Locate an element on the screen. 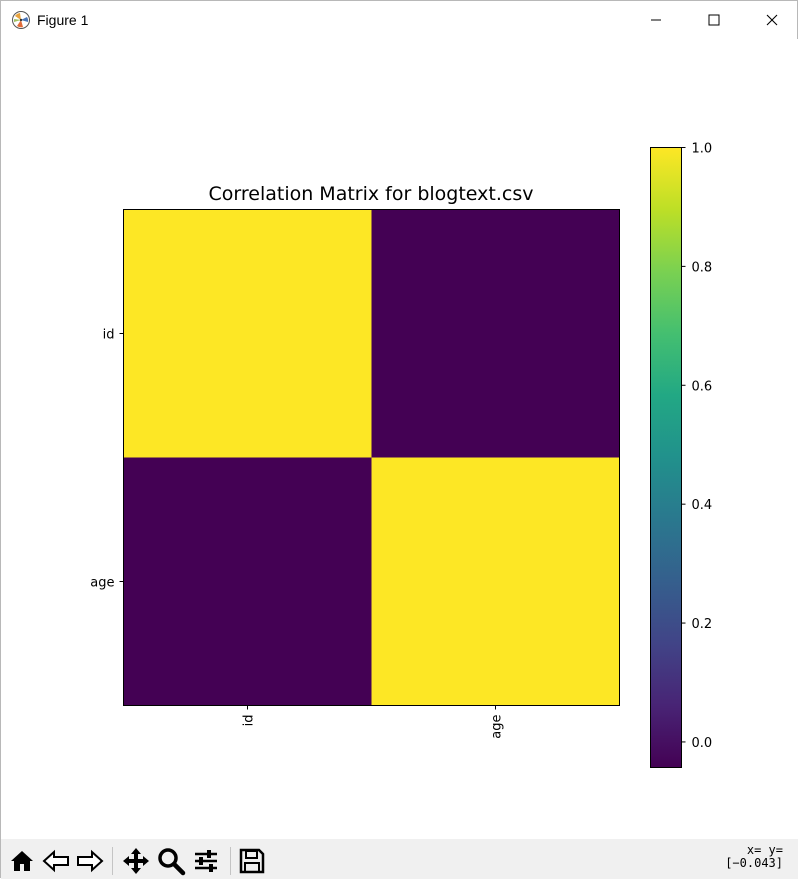  minimize-button is located at coordinates (656, 20).